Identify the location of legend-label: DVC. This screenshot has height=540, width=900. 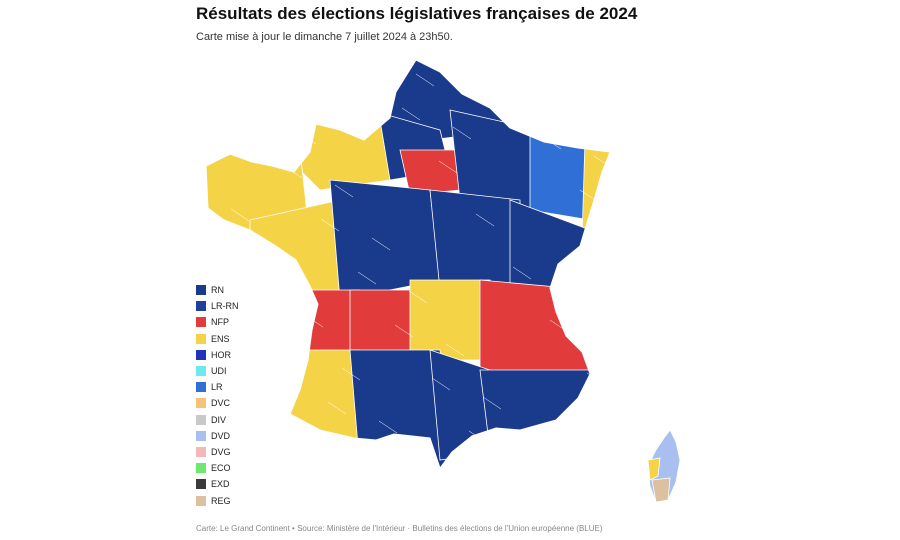
(221, 403).